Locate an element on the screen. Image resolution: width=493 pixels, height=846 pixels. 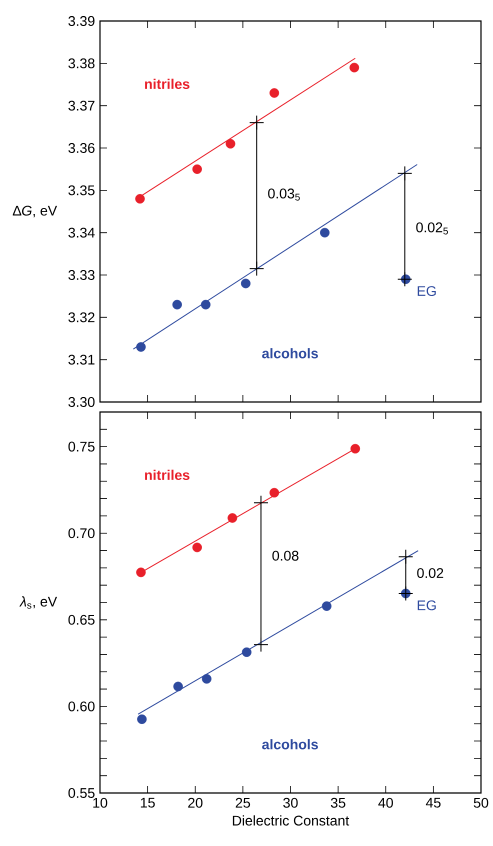
annotation: 0.03$_{5}$ is located at coordinates (284, 194).